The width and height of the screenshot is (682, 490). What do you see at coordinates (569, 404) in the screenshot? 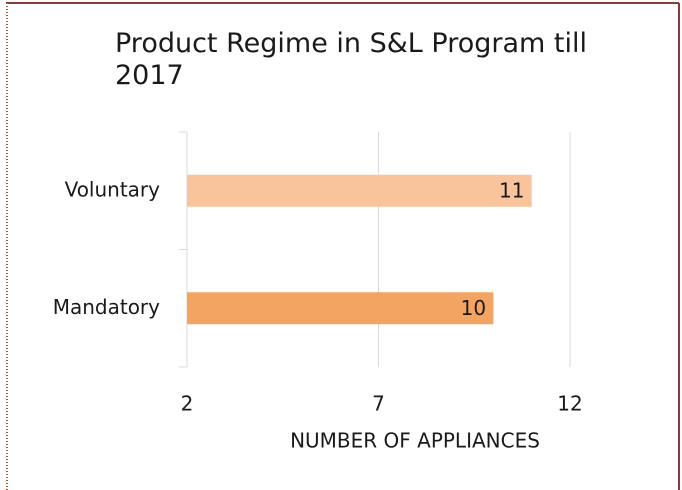
I see `x-tick-label: 12` at bounding box center [569, 404].